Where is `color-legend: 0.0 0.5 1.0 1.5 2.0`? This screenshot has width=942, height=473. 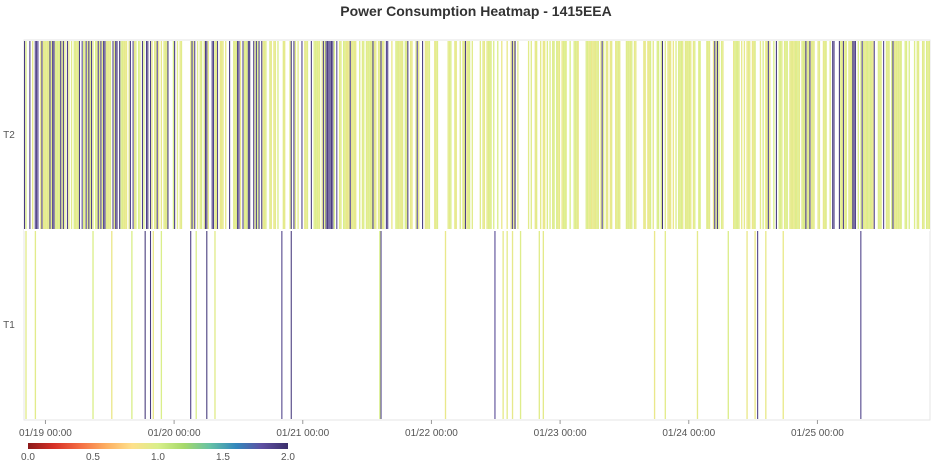
color-legend: 0.0 0.5 1.0 1.5 2.0 is located at coordinates (158, 453).